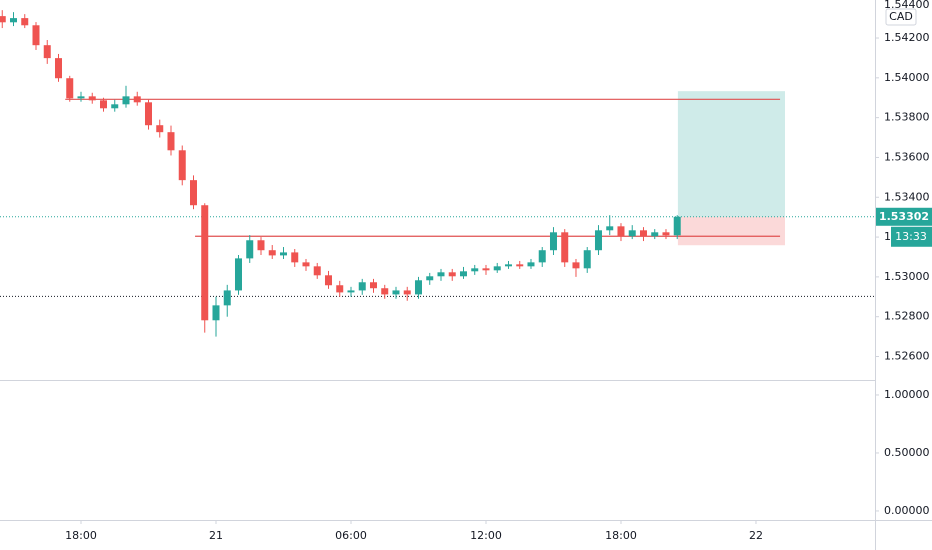 This screenshot has height=550, width=932. I want to click on y-tick-label: 1.54000, so click(907, 77).